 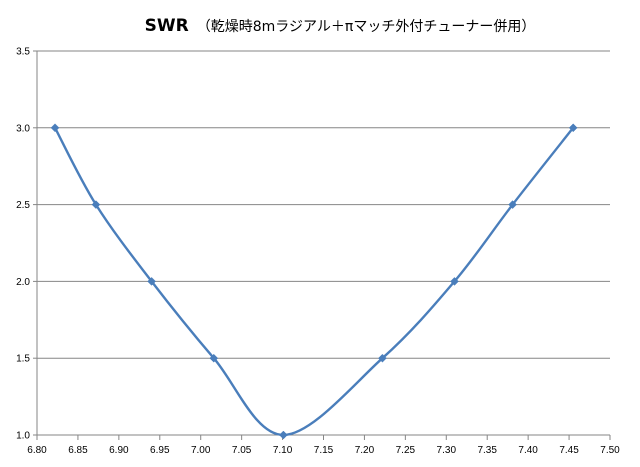 What do you see at coordinates (487, 450) in the screenshot?
I see `x-tick-label: 7.35` at bounding box center [487, 450].